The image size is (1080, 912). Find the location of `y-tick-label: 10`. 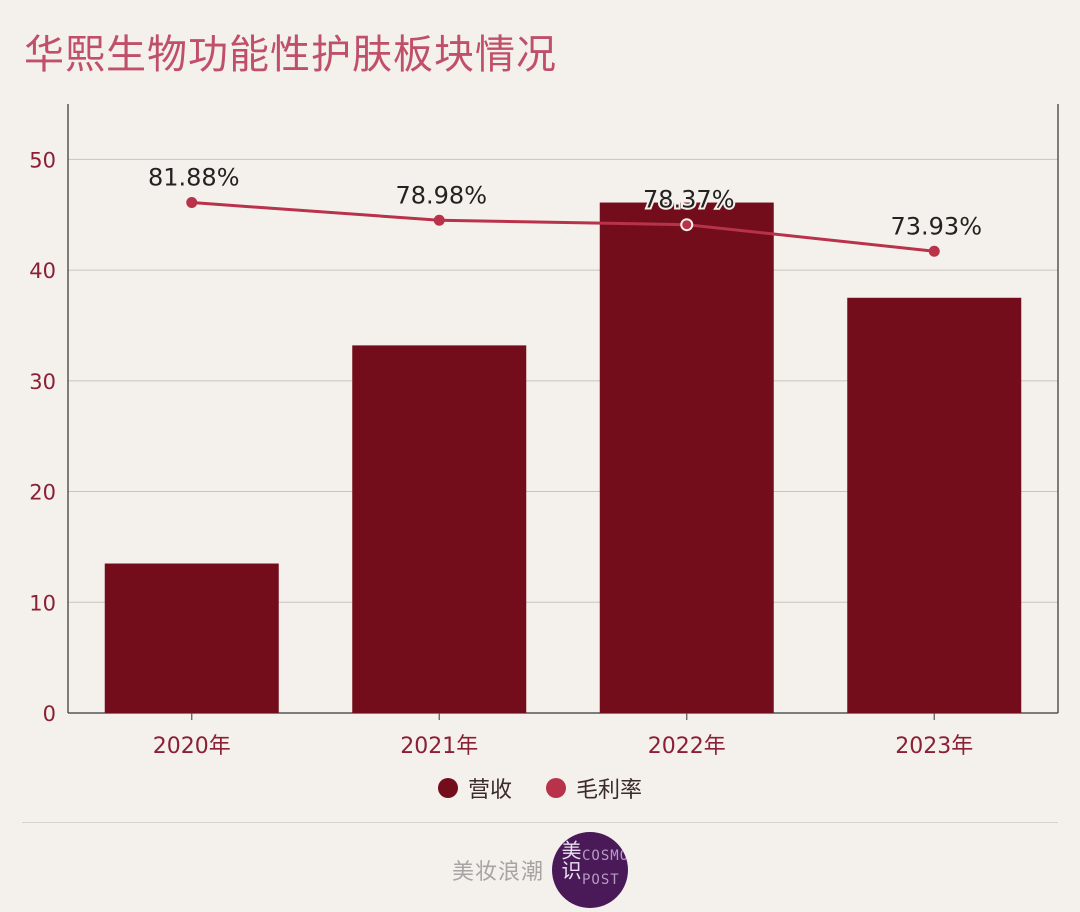

y-tick-label: 10 is located at coordinates (42, 603).